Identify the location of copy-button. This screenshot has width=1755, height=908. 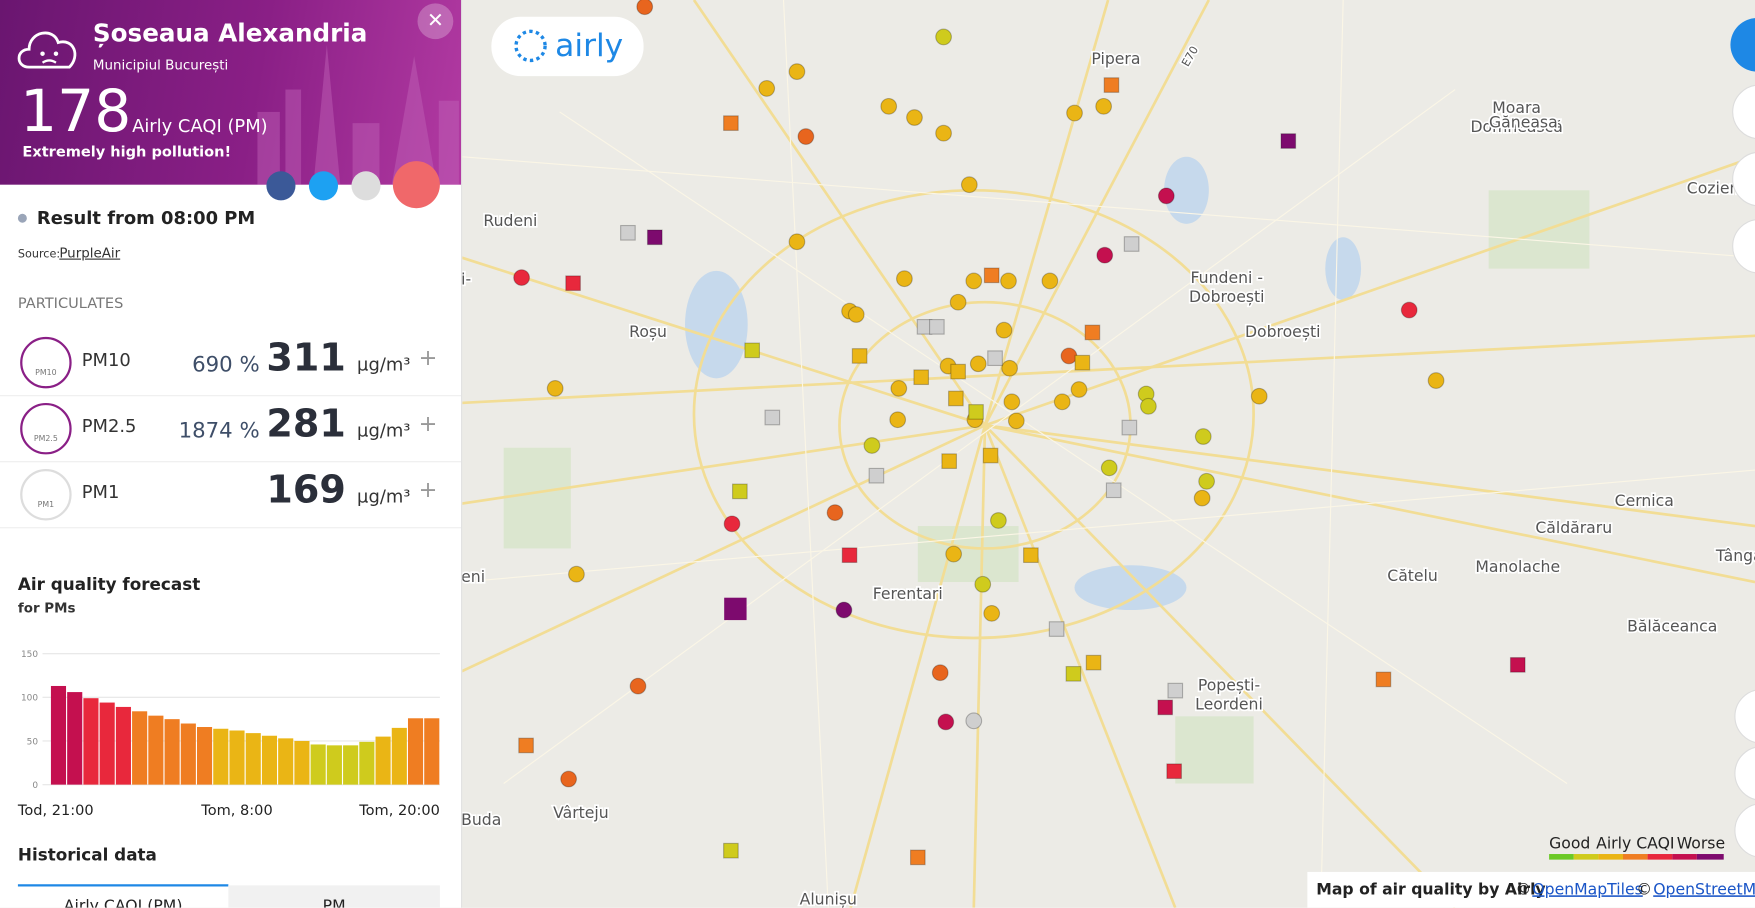
(366, 186).